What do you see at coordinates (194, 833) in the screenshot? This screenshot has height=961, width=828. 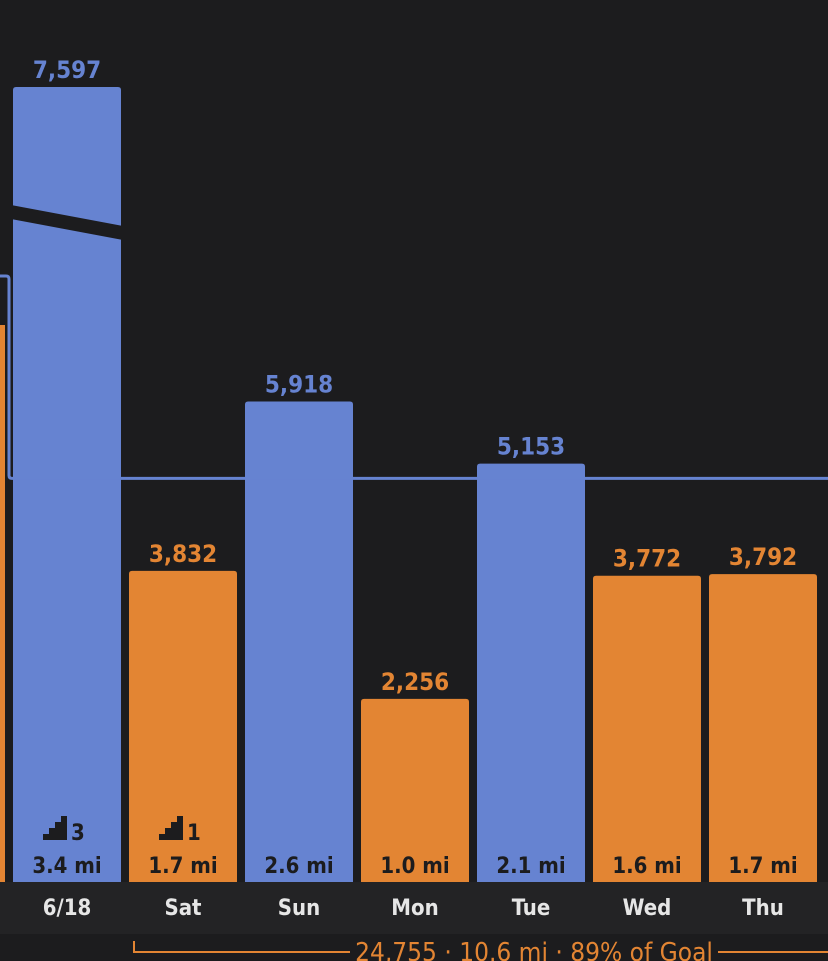 I see `floors-count-label: 1` at bounding box center [194, 833].